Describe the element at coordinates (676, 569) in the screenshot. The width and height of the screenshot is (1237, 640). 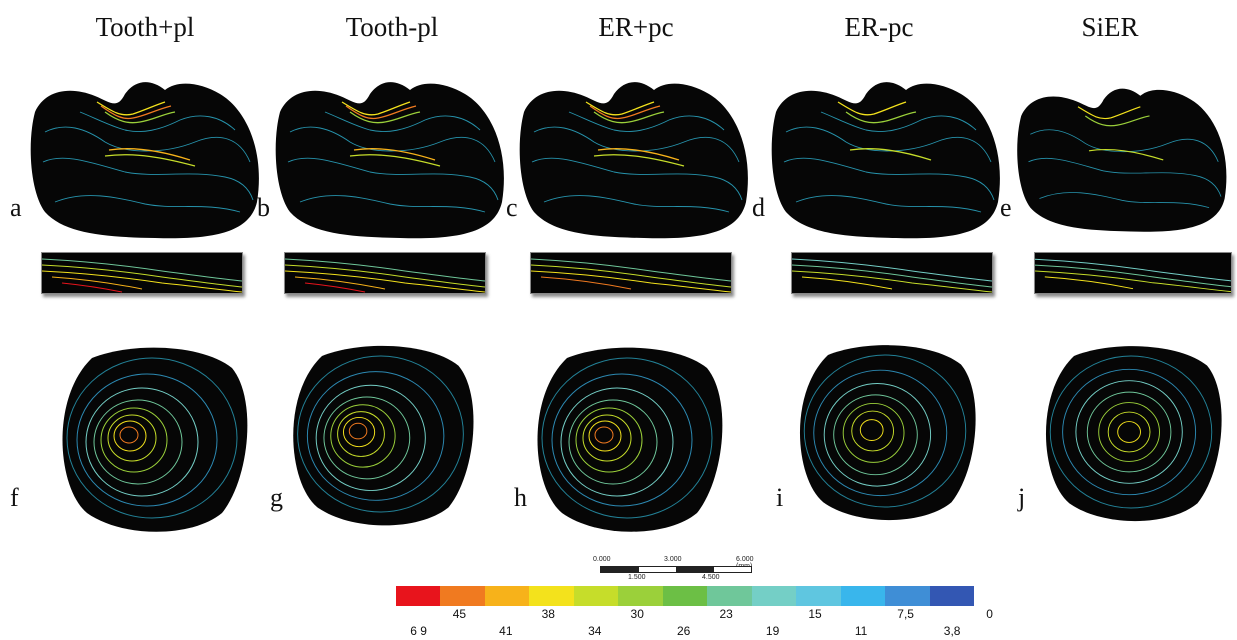
I see `scale-bar-segments` at that location.